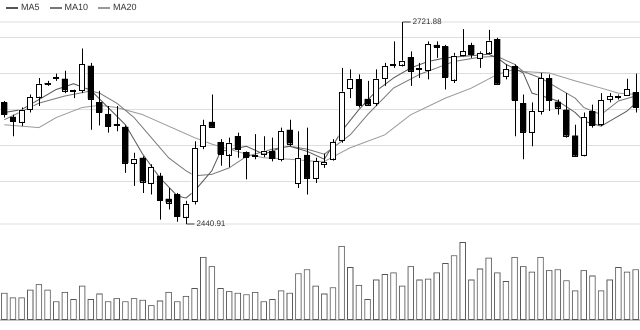 The width and height of the screenshot is (640, 330). Describe the element at coordinates (211, 223) in the screenshot. I see `annotation: 2440.91` at that location.